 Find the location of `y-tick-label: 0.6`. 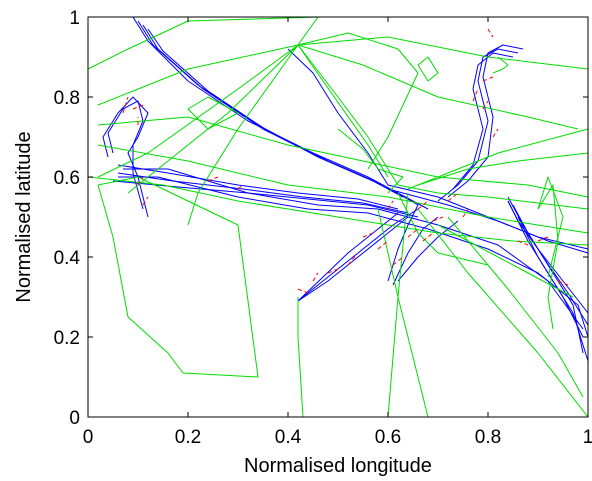

y-tick-label: 0.6 is located at coordinates (67, 178).